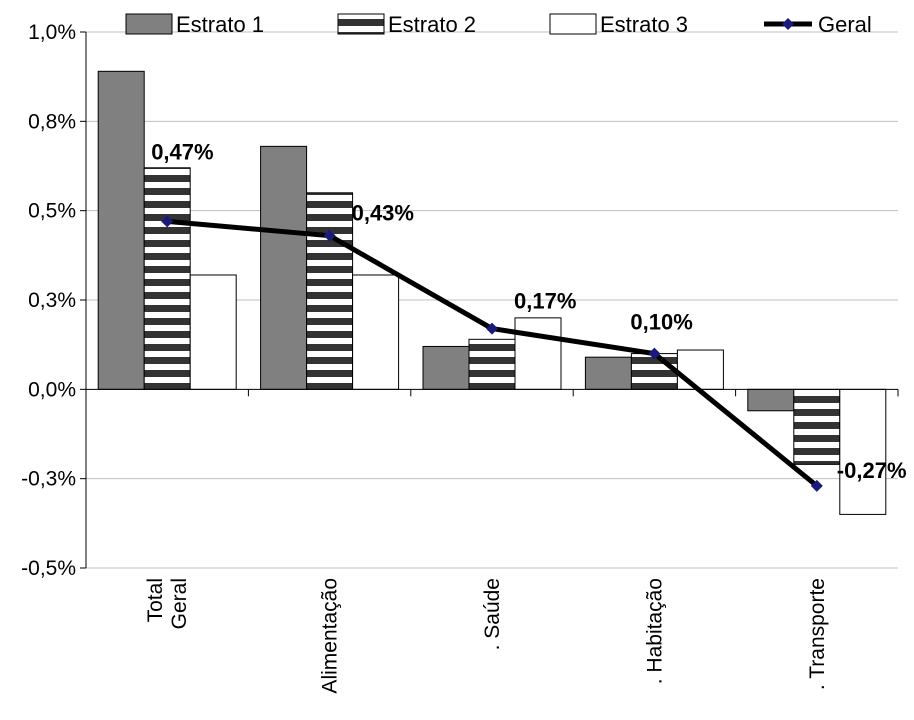  I want to click on y-tick-label: 0,3%, so click(52, 300).